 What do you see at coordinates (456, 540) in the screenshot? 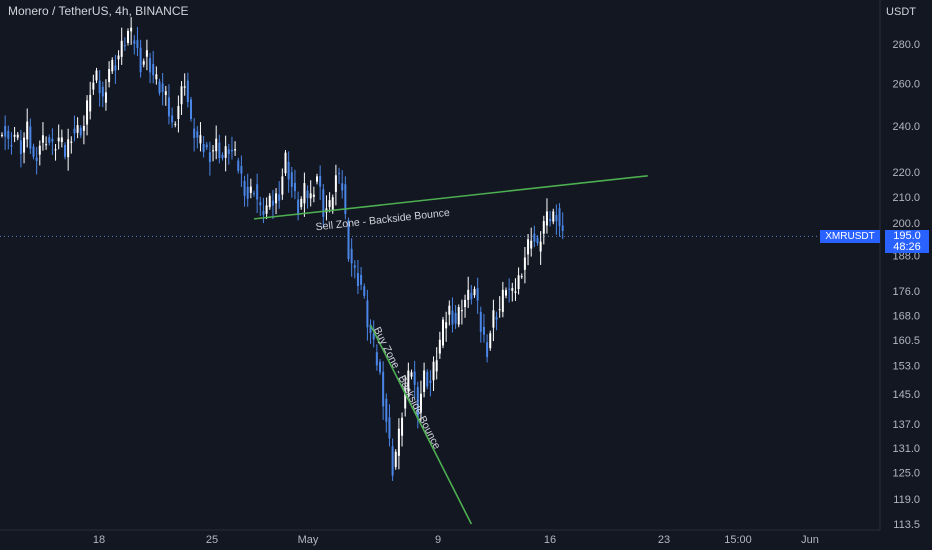
I see `time-axis: 18 25 May 9 16 23 15:00 Jun` at bounding box center [456, 540].